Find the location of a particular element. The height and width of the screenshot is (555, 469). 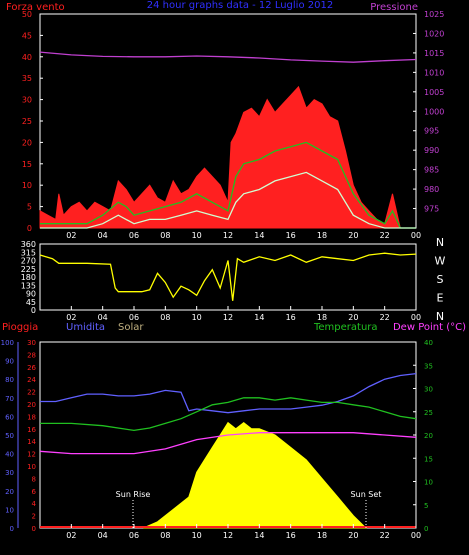

temp-y-tick-label: 5 is located at coordinates (426, 506).